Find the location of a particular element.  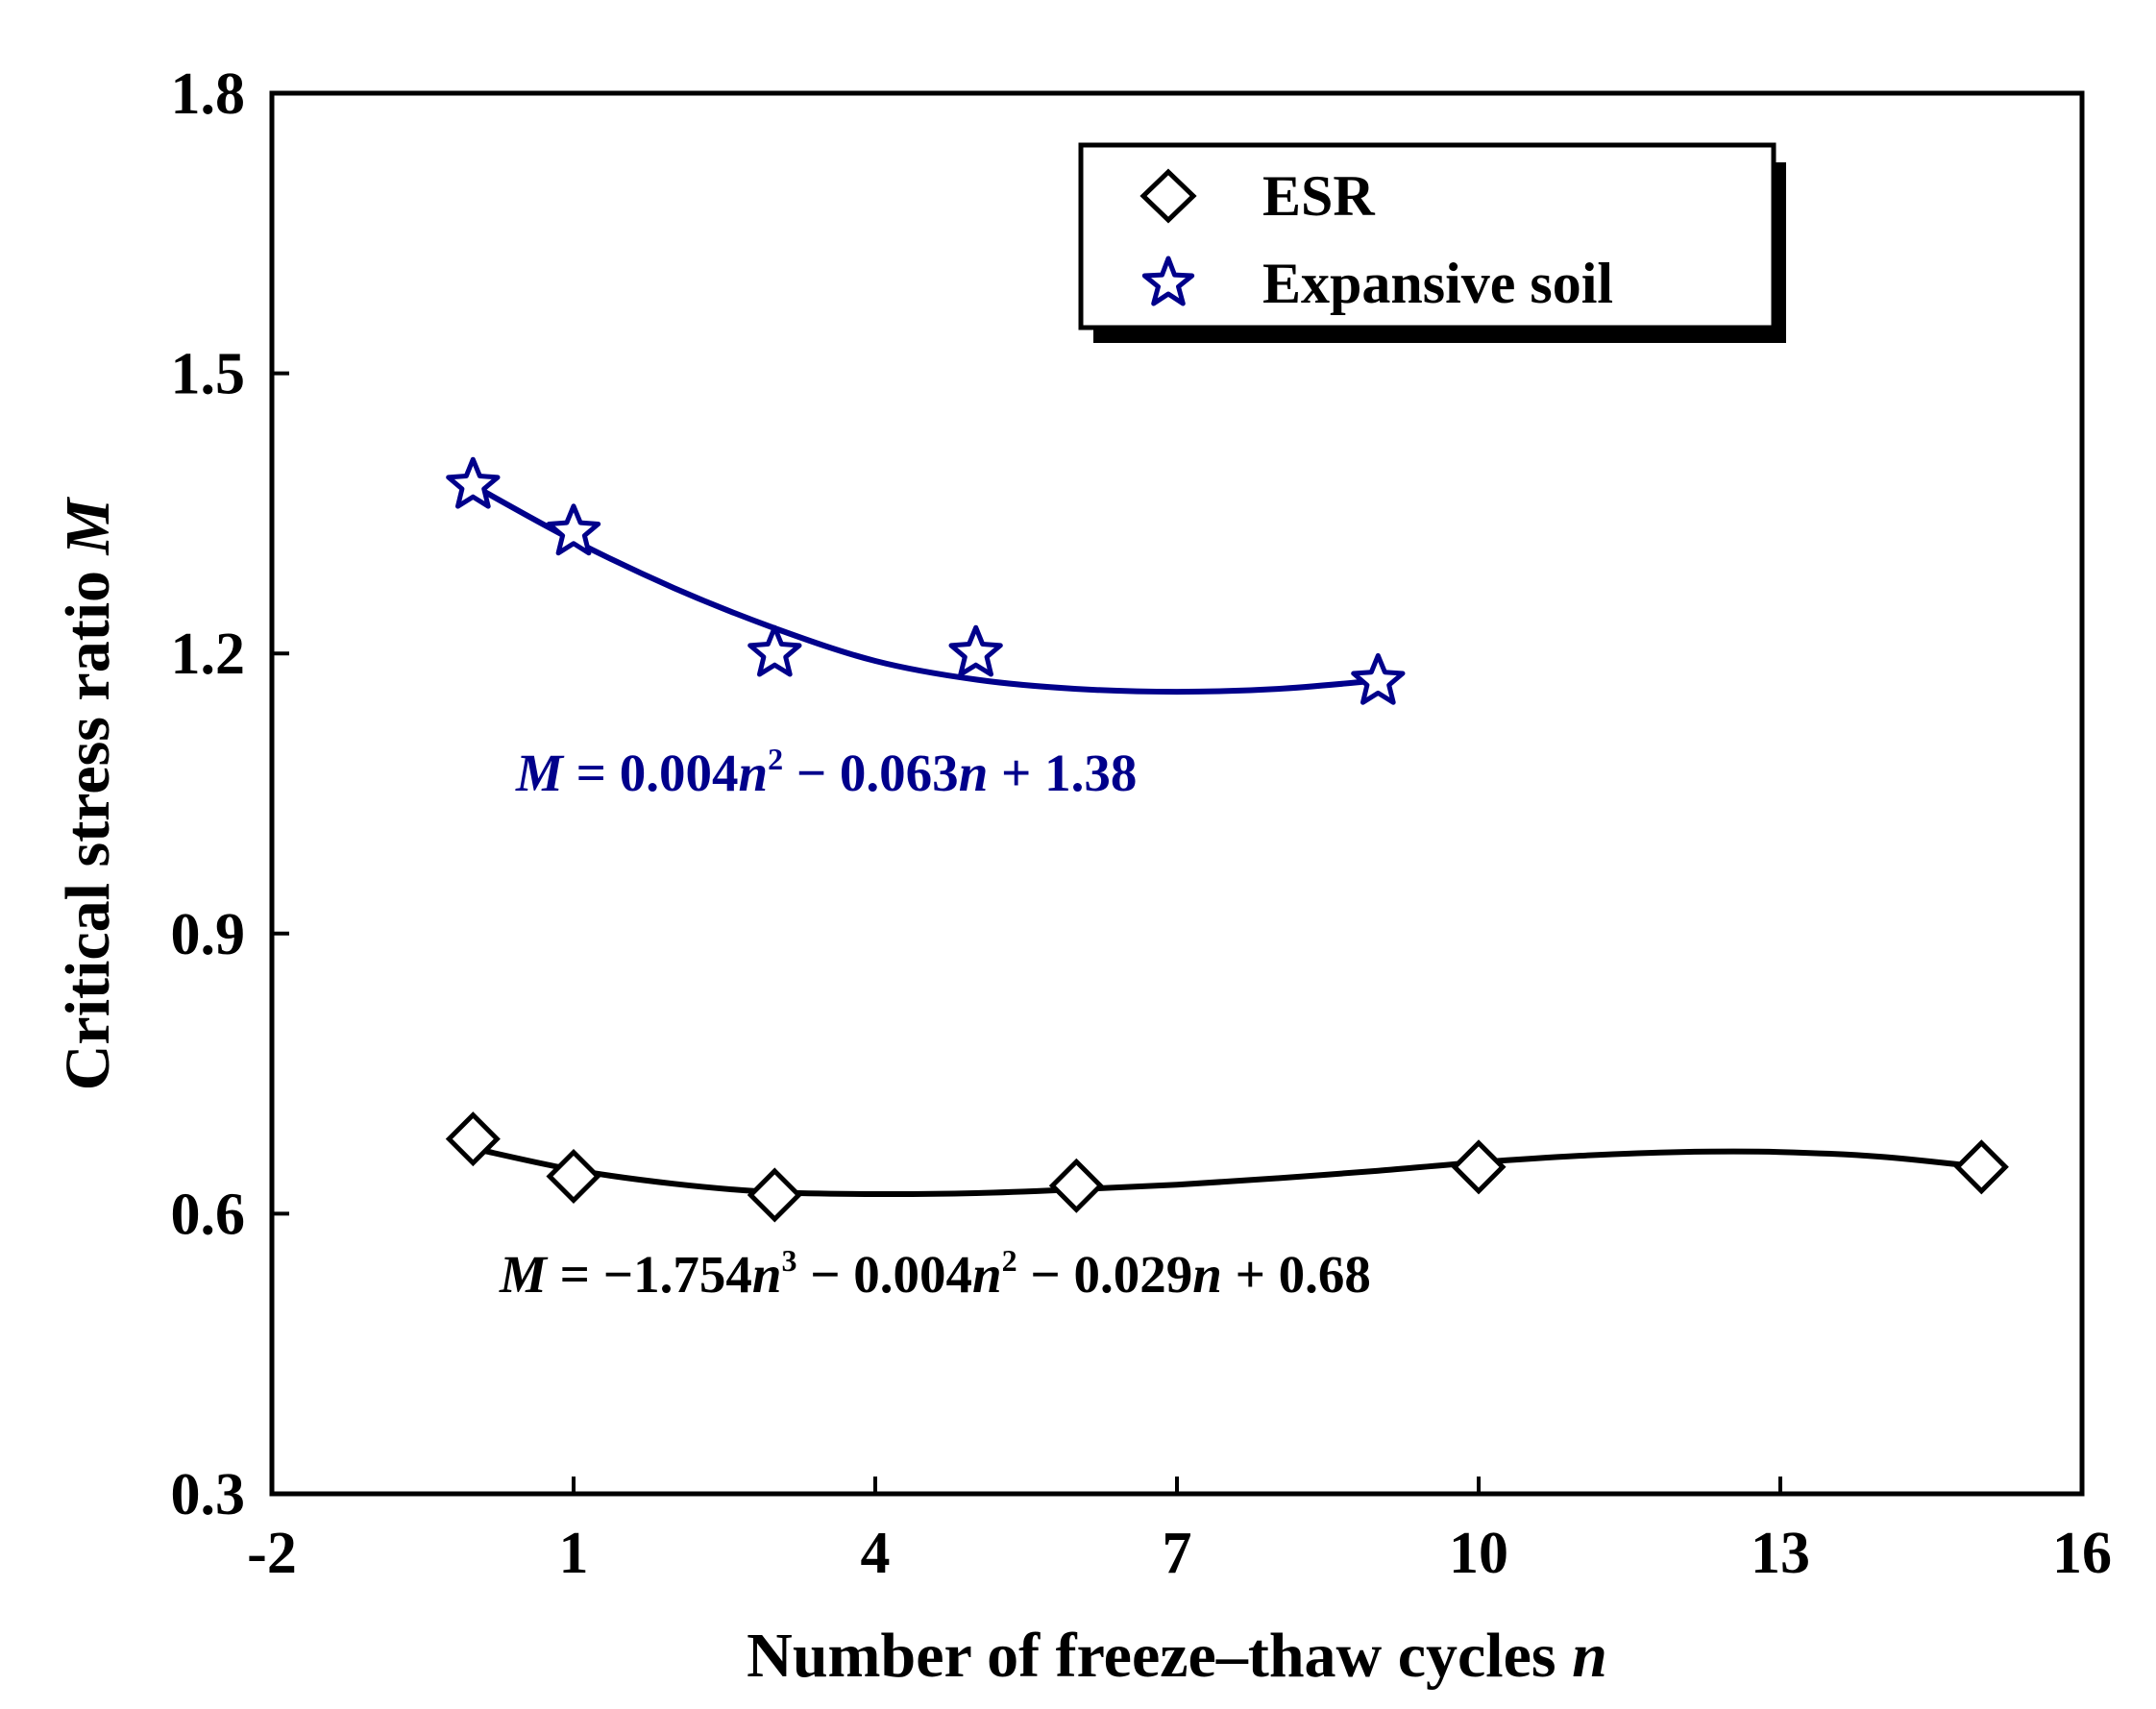

equation-esr: M = −1.754n3 − 0.004n2 − 0.029n + 0.68 is located at coordinates (935, 1273).